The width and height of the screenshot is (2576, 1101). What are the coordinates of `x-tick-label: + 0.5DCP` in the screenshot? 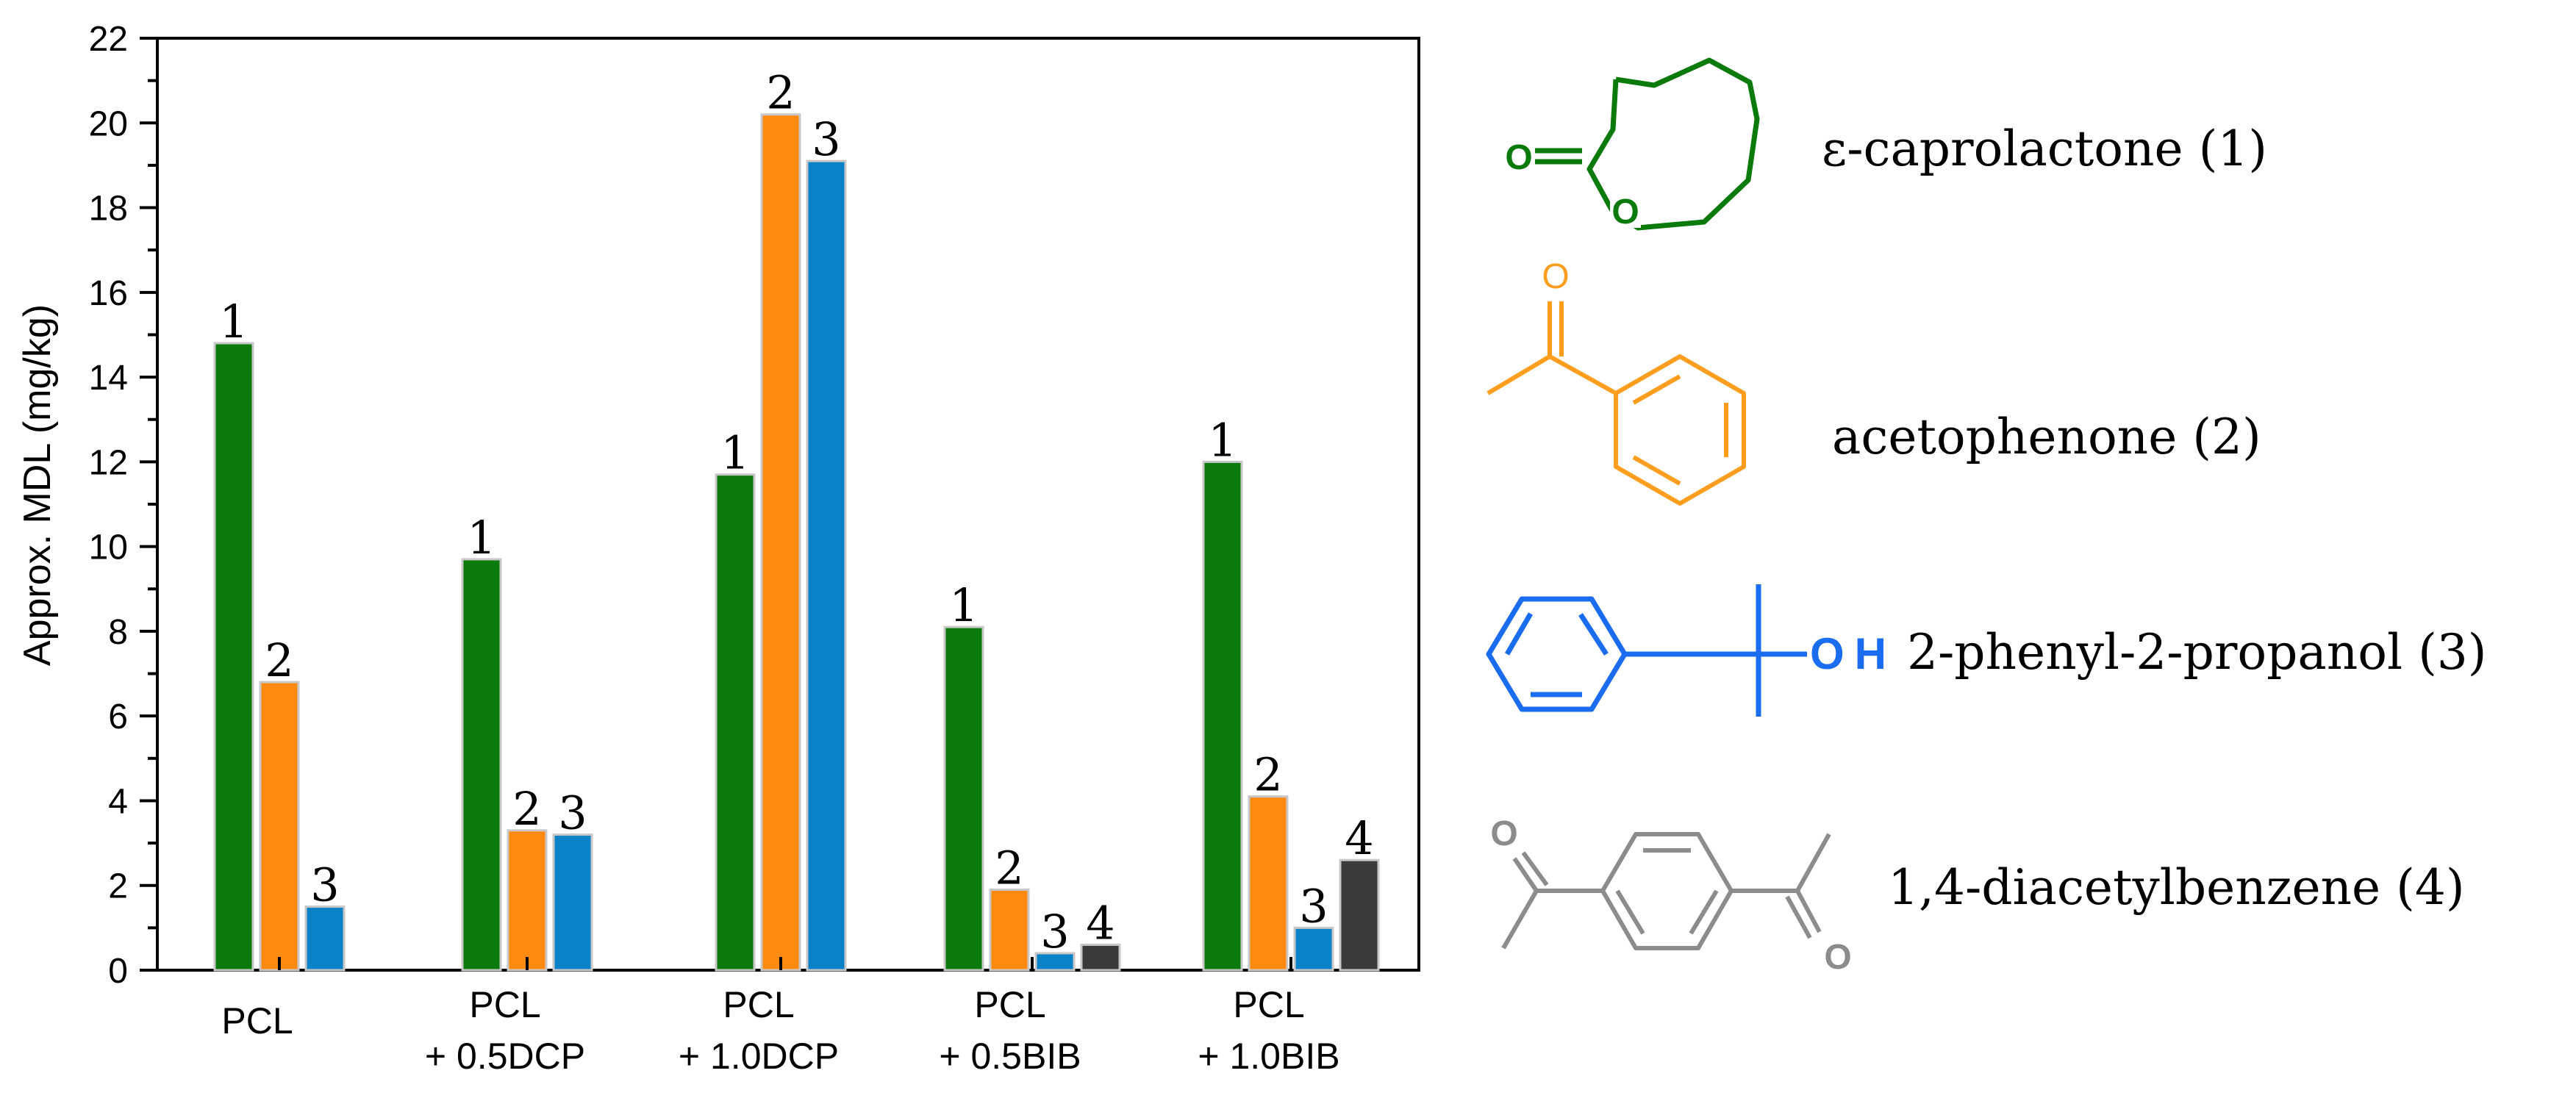 It's located at (505, 1057).